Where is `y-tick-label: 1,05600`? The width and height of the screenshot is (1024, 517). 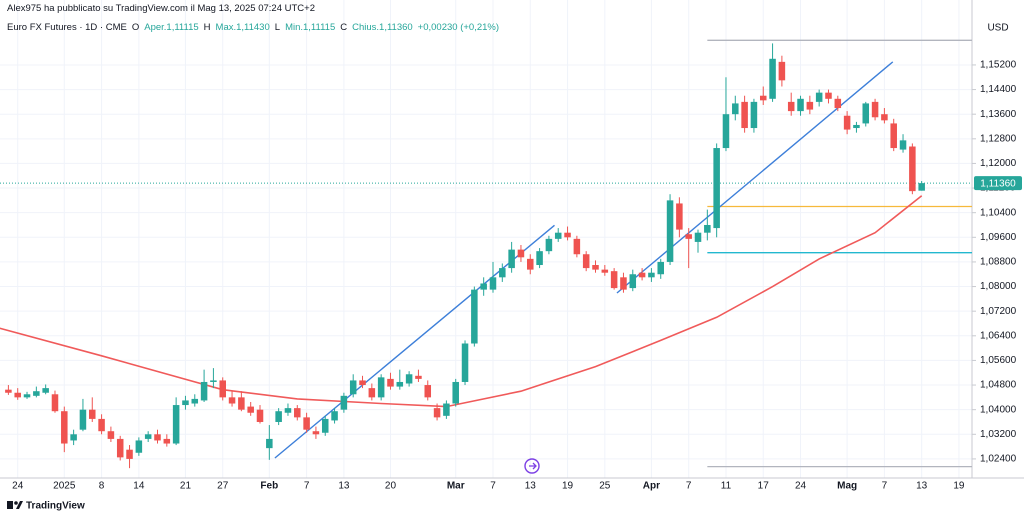
y-tick-label: 1,05600 is located at coordinates (998, 360).